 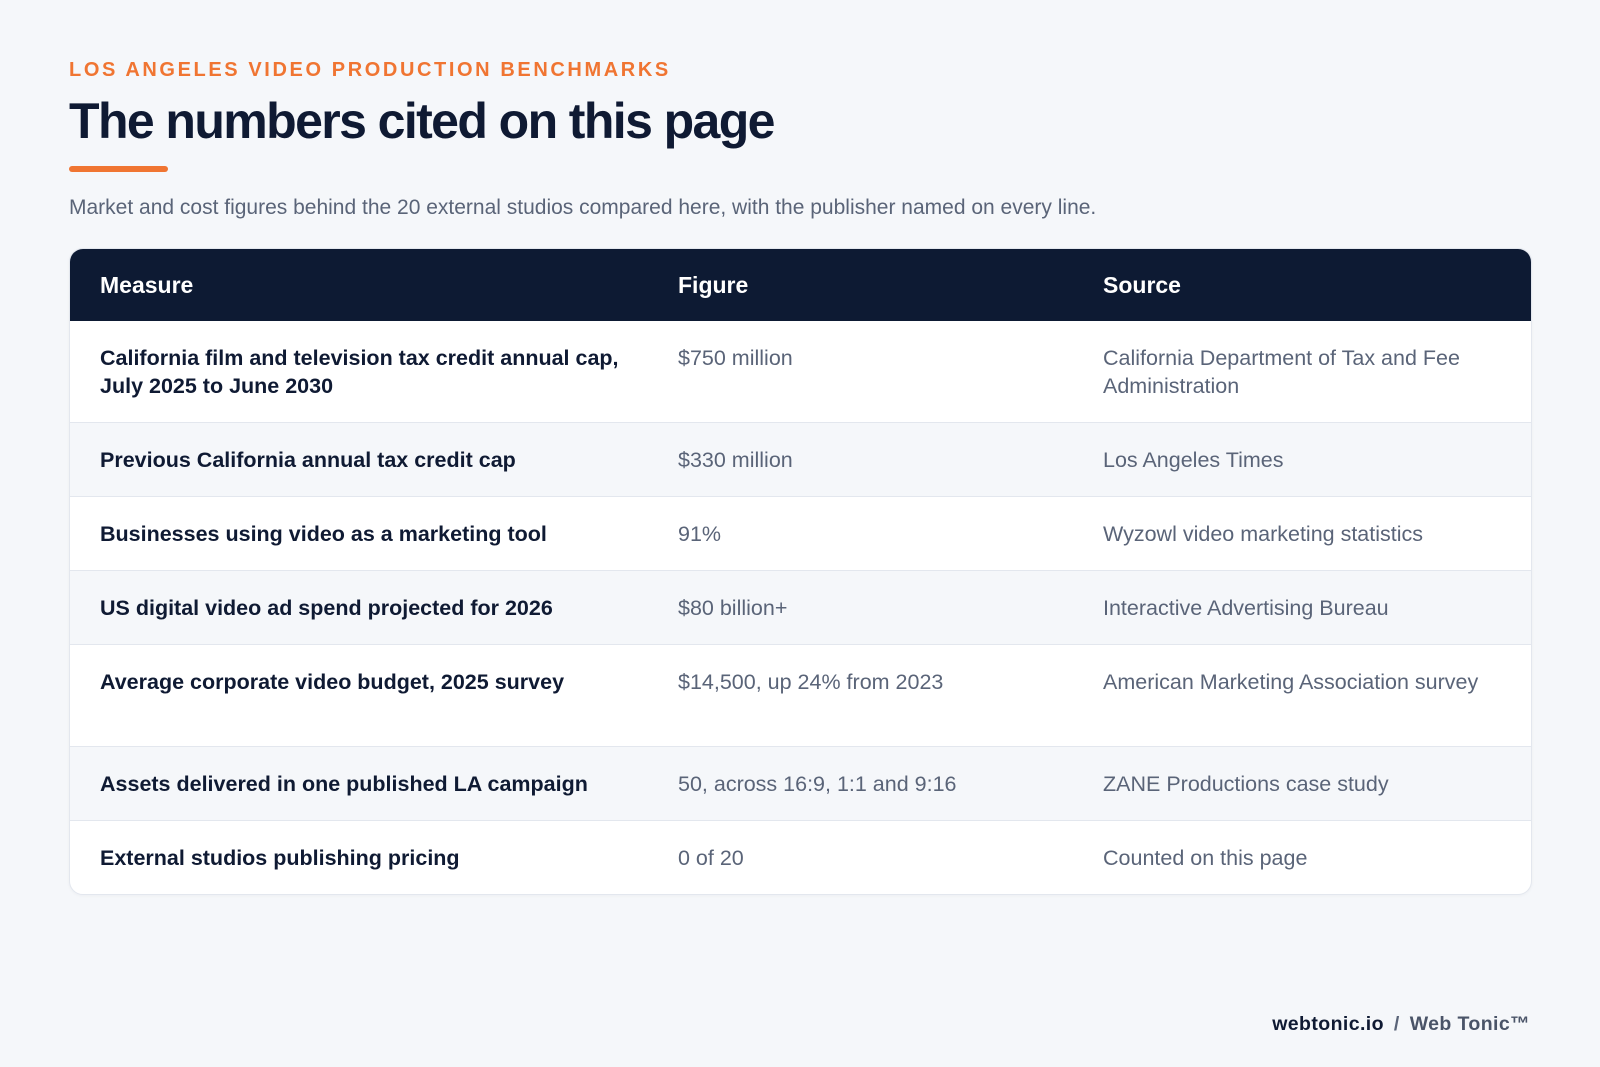 What do you see at coordinates (890, 783) in the screenshot?
I see `figure-cell: 50, across 16:9, 1:1 and 9:16` at bounding box center [890, 783].